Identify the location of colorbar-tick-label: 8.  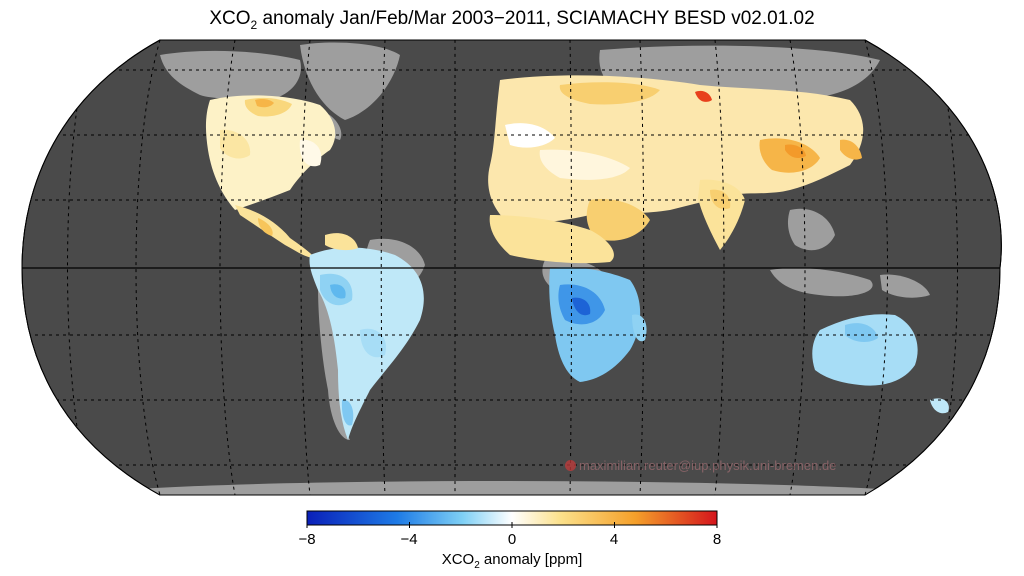
(717, 539).